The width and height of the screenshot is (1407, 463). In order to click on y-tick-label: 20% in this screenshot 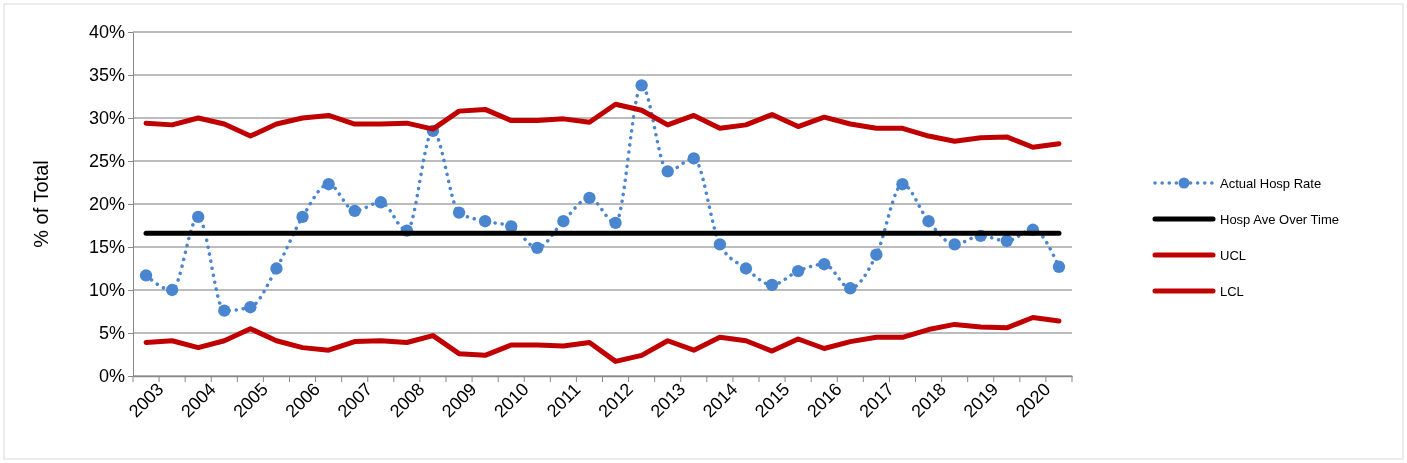, I will do `click(106, 204)`.